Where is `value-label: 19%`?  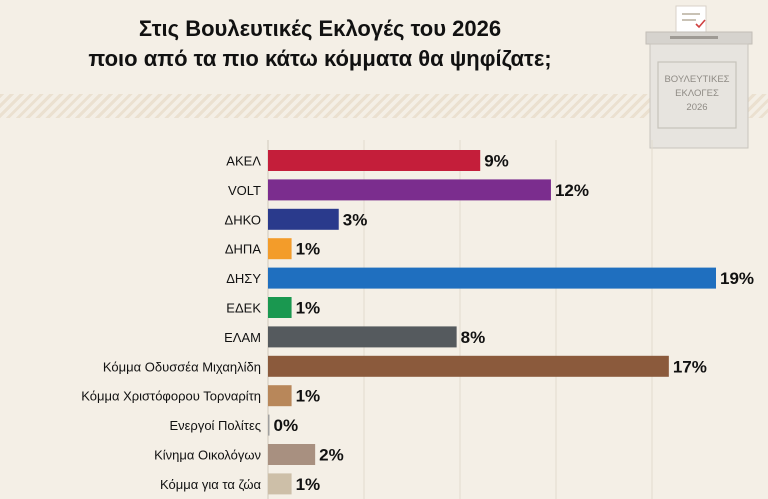
value-label: 19% is located at coordinates (737, 278).